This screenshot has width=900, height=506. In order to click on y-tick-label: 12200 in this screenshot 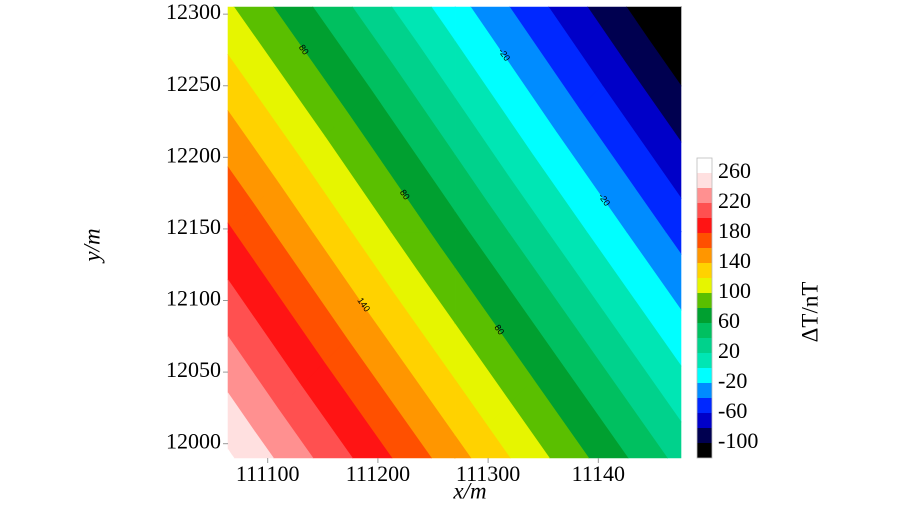, I will do `click(193, 154)`.